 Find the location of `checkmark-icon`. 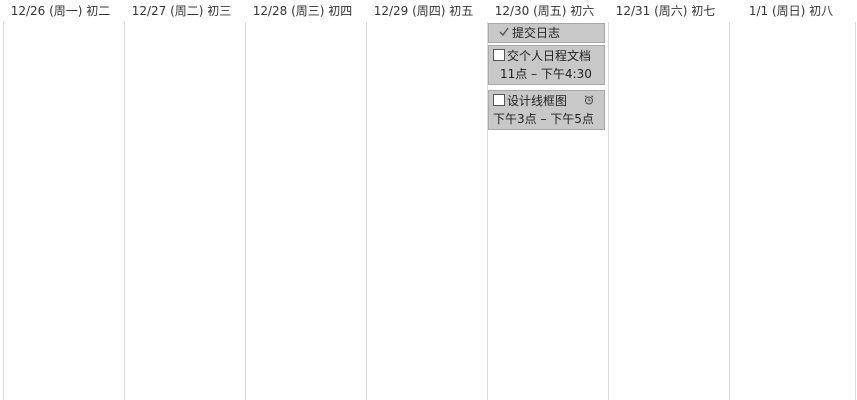

checkmark-icon is located at coordinates (504, 30).